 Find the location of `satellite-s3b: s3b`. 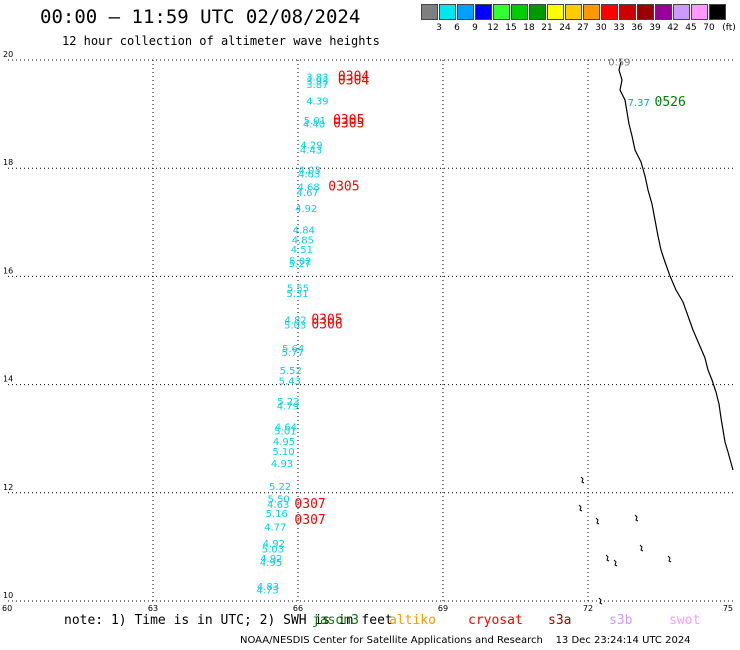

satellite-s3b: s3b is located at coordinates (621, 620).